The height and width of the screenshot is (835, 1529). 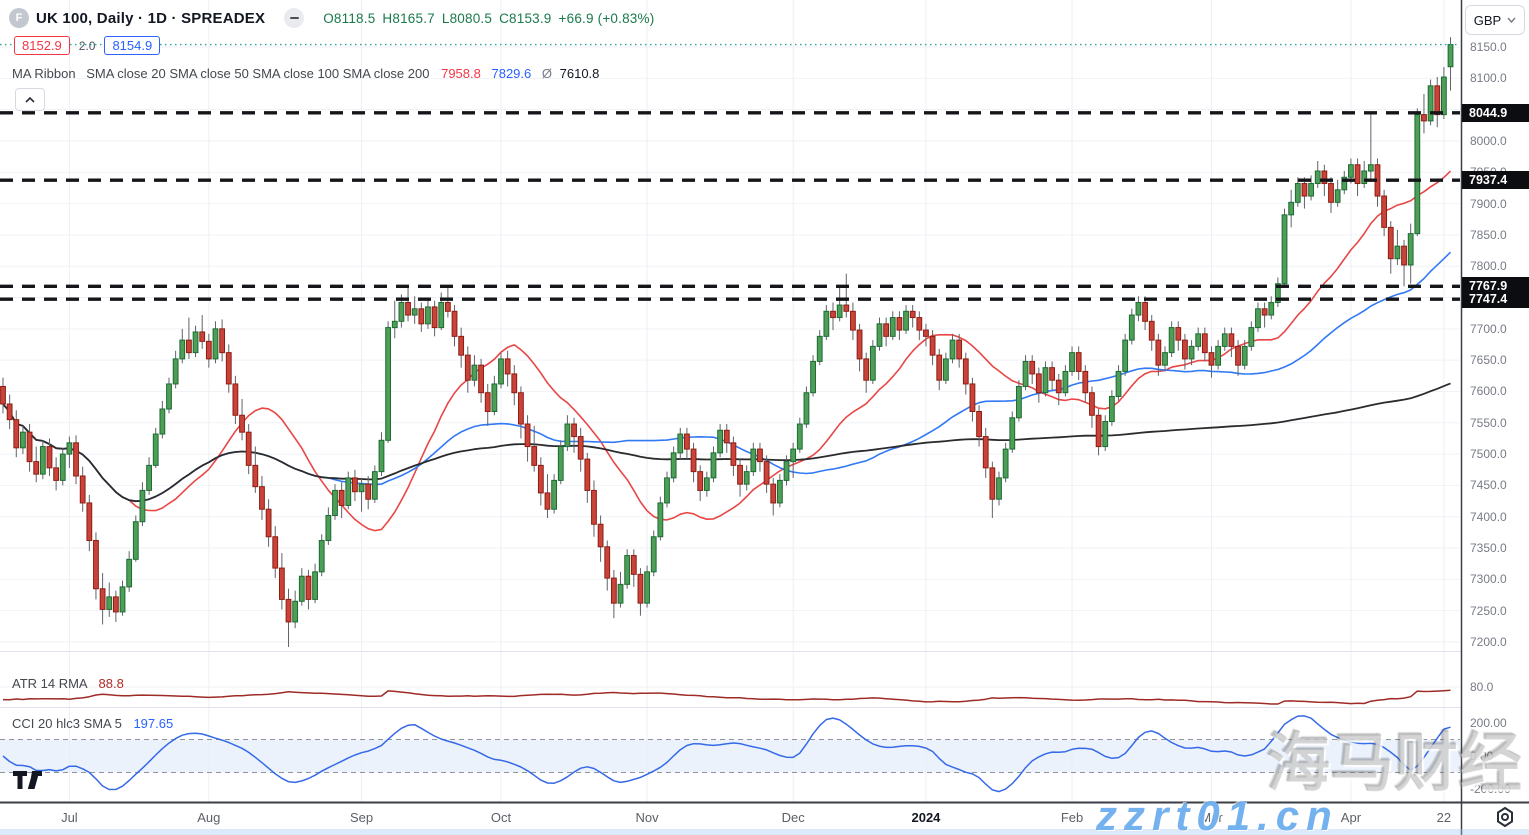 What do you see at coordinates (1394, 763) in the screenshot?
I see `watermark-cjk: 海马财经` at bounding box center [1394, 763].